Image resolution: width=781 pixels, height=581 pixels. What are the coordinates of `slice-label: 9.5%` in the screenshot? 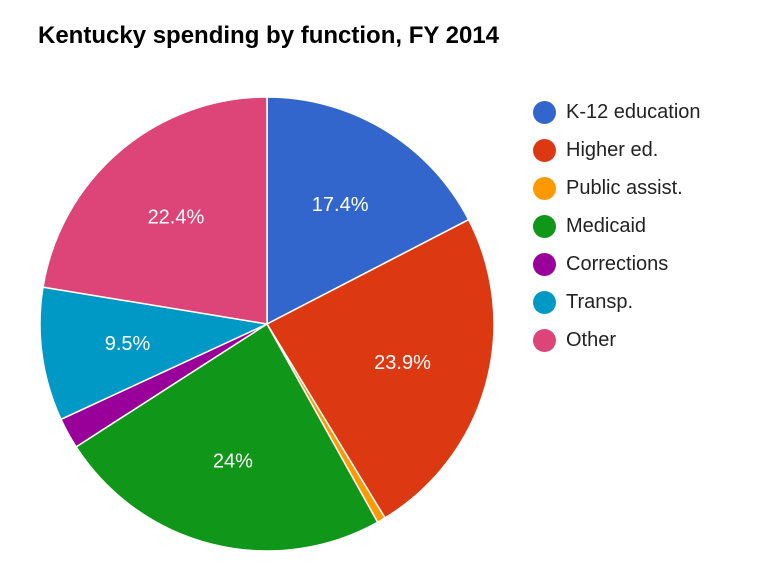 It's located at (128, 344).